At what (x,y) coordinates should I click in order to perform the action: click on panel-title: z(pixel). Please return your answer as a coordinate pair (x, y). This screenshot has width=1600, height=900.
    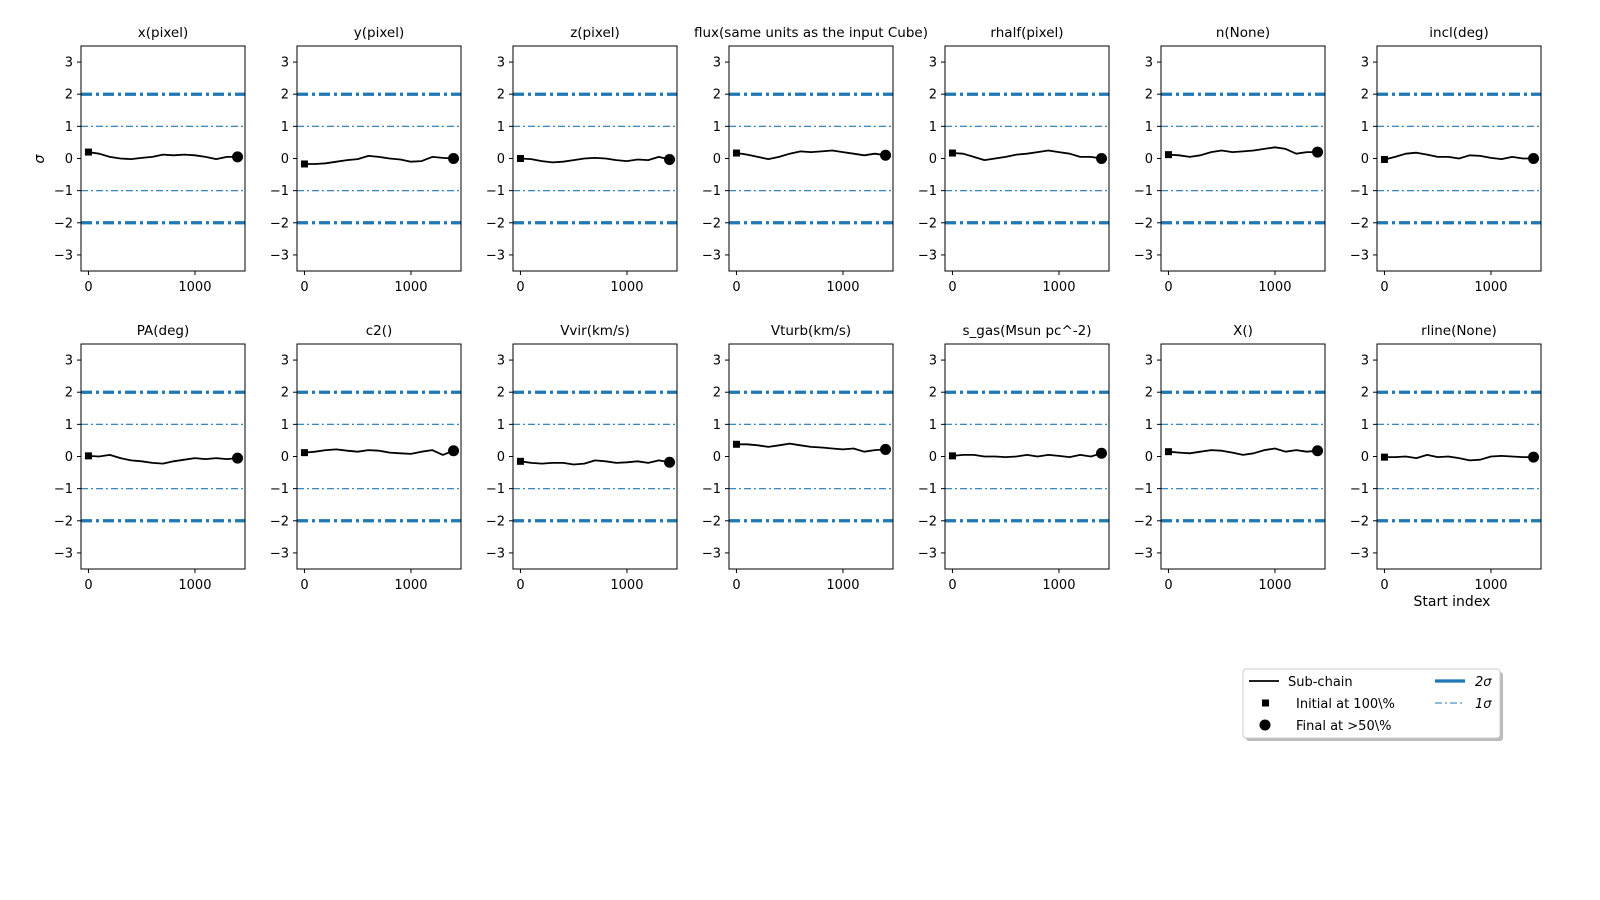
    Looking at the image, I should click on (595, 33).